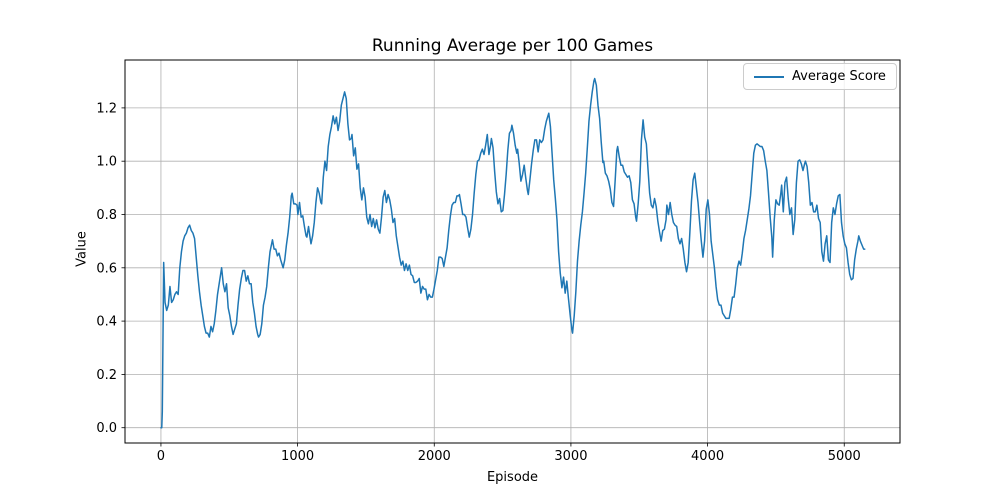 This screenshot has height=500, width=1000. I want to click on legend: Average Score, so click(820, 76).